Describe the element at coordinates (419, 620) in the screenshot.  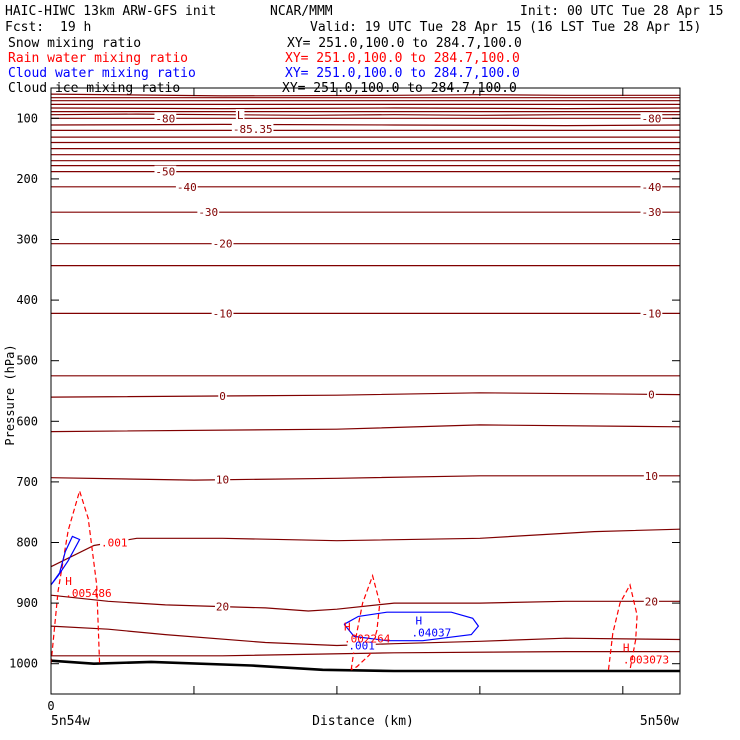
I see `cloud-water-max-marker: H` at that location.